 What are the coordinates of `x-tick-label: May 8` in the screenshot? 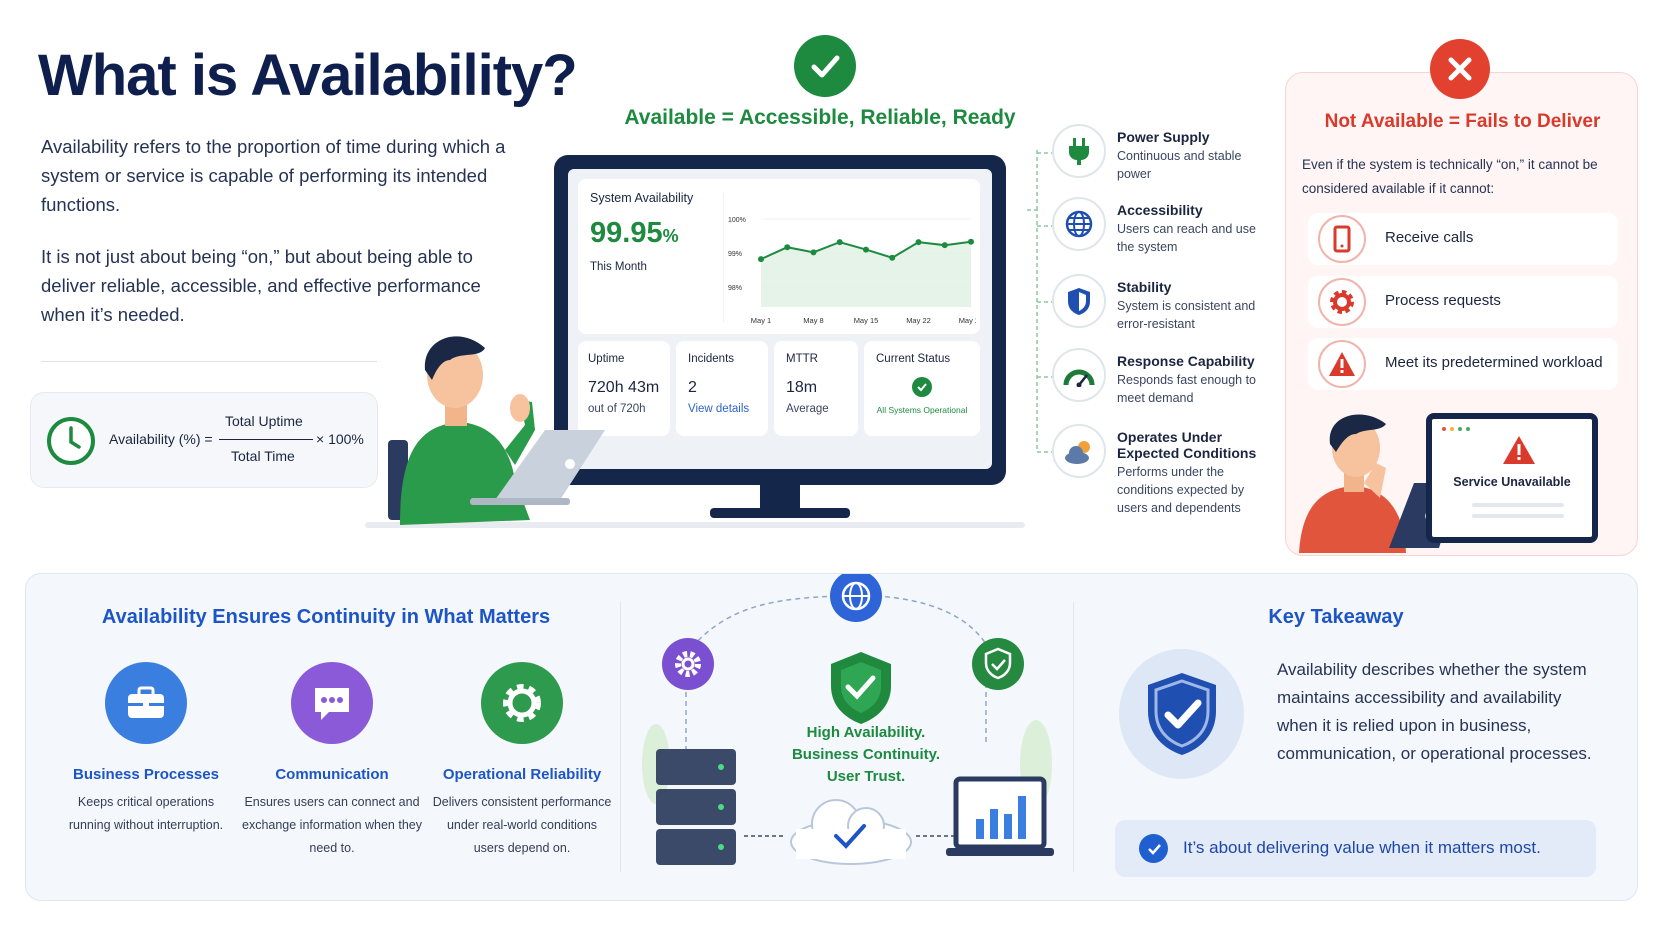 It's located at (813, 320).